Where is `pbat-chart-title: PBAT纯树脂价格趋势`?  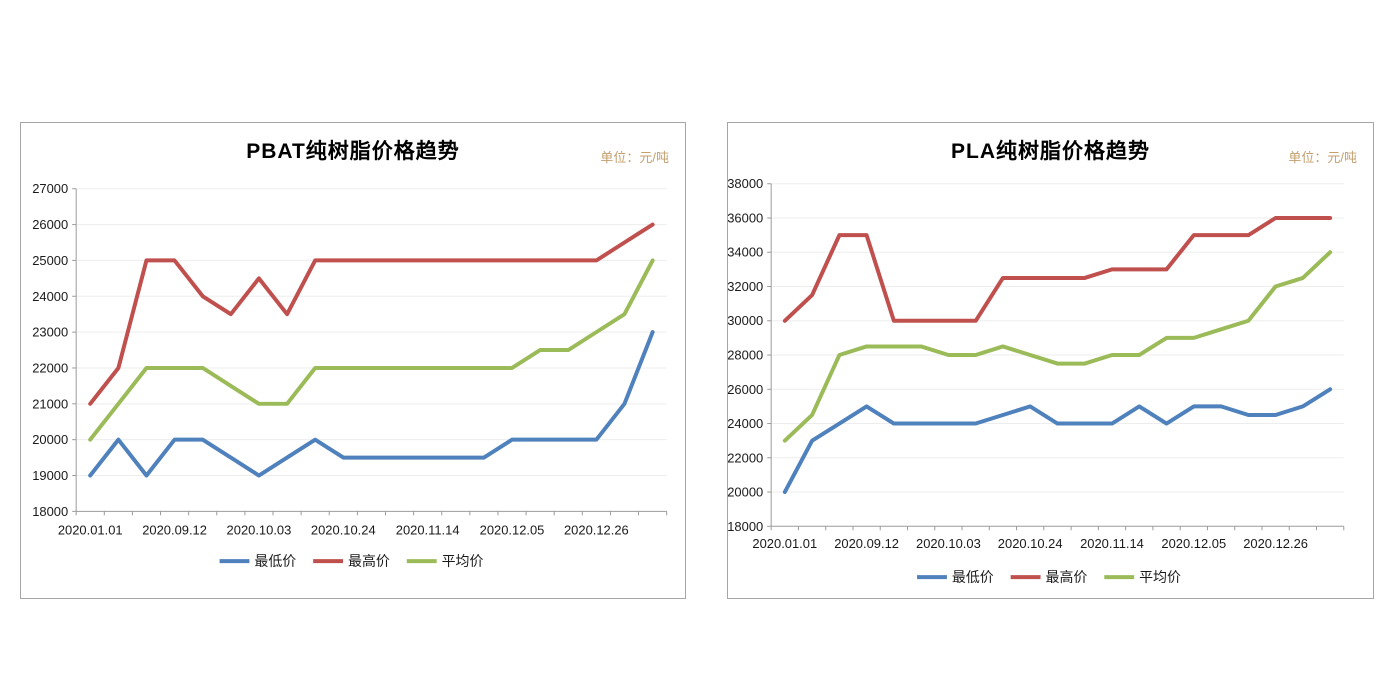
pbat-chart-title: PBAT纯树脂价格趋势 is located at coordinates (353, 151).